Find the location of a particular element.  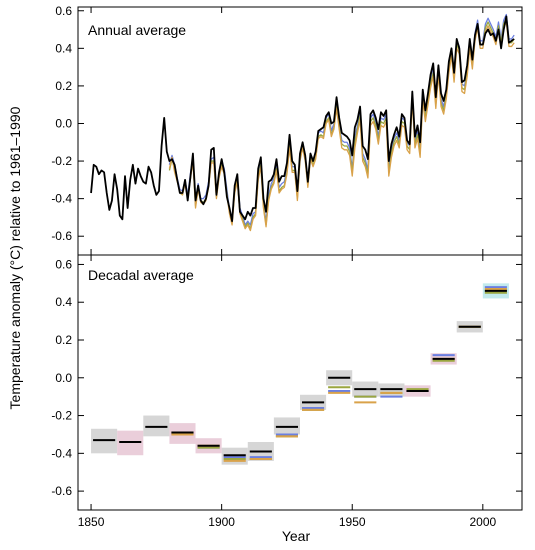

decadal-ytick-label: 0.6 is located at coordinates (63, 264).